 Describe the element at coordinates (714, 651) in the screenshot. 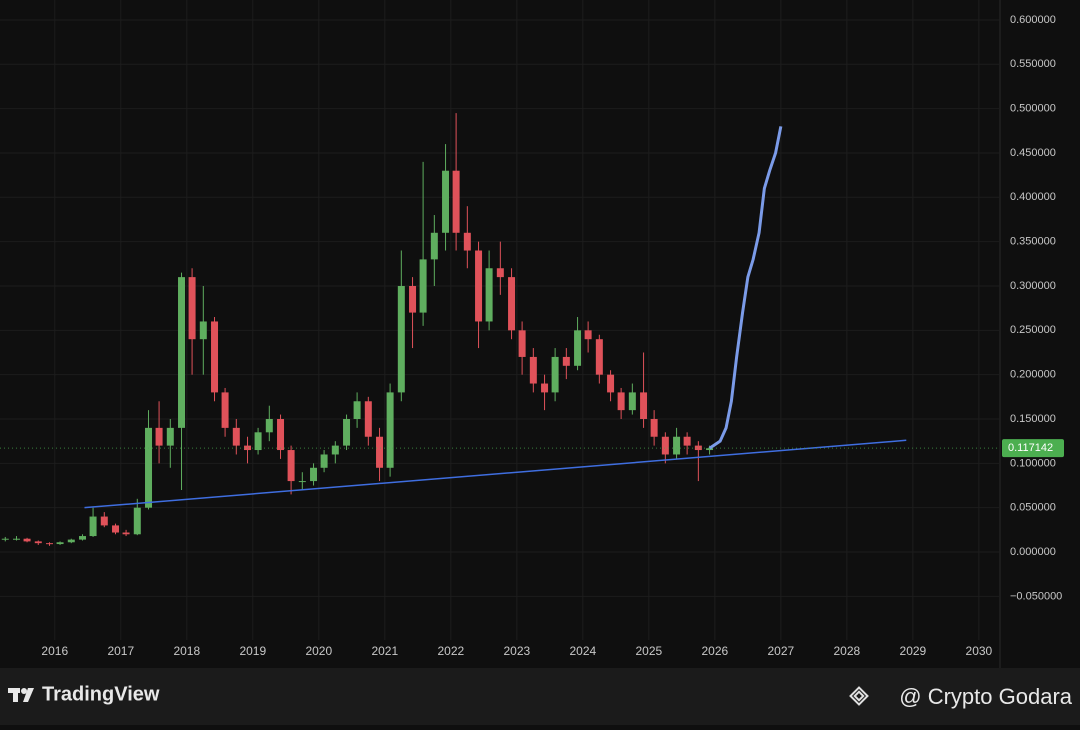

I see `x-tick-label: 2026` at that location.